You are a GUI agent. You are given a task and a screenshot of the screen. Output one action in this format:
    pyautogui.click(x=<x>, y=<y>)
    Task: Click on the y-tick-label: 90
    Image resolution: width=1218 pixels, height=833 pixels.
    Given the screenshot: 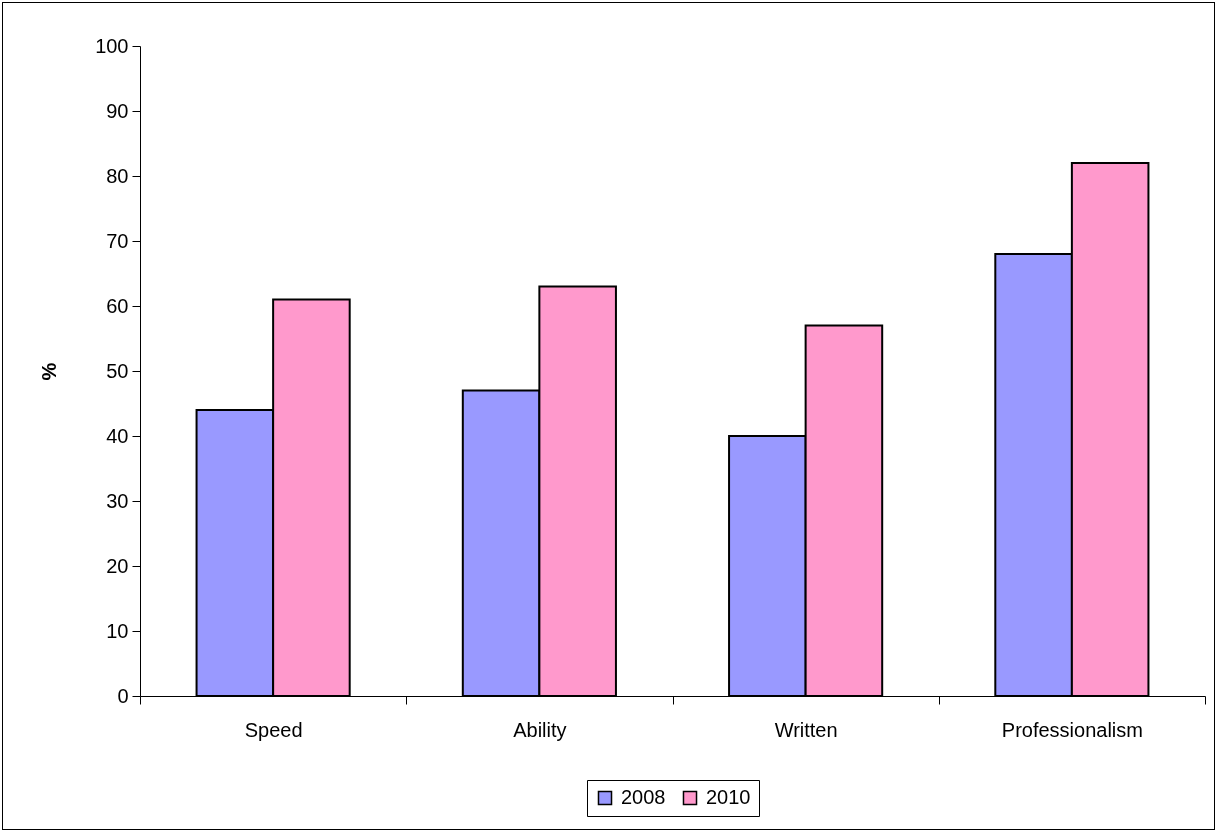 What is the action you would take?
    pyautogui.click(x=117, y=110)
    